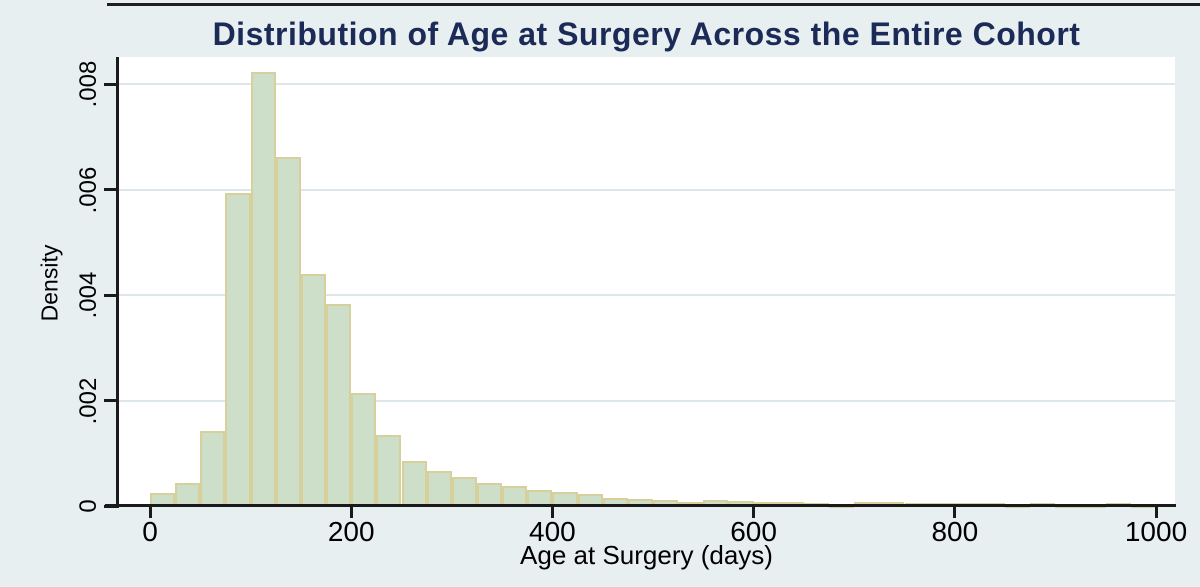 This screenshot has width=1200, height=587. What do you see at coordinates (646, 555) in the screenshot?
I see `x-axis-title: Age at Surgery (days)` at bounding box center [646, 555].